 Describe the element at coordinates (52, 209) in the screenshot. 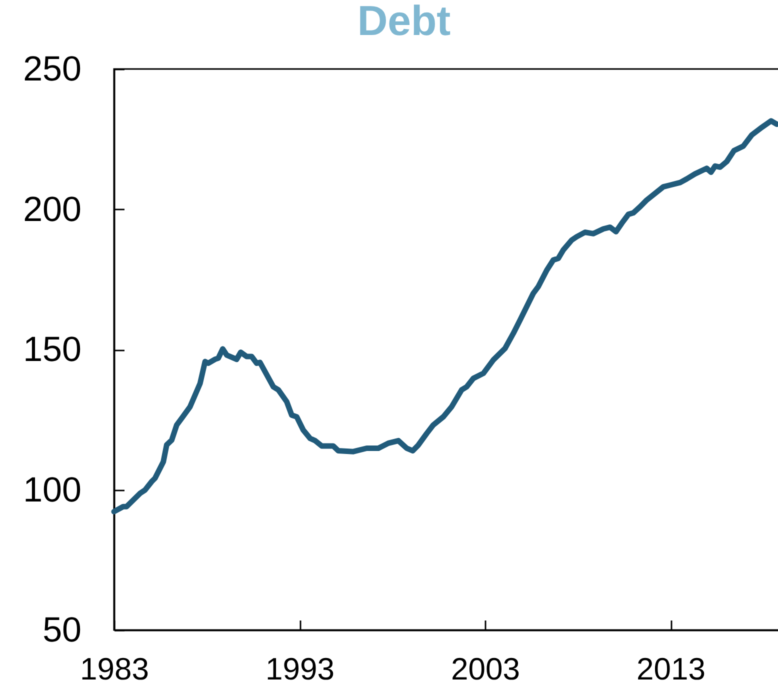

I see `y-tick-label: 200` at that location.